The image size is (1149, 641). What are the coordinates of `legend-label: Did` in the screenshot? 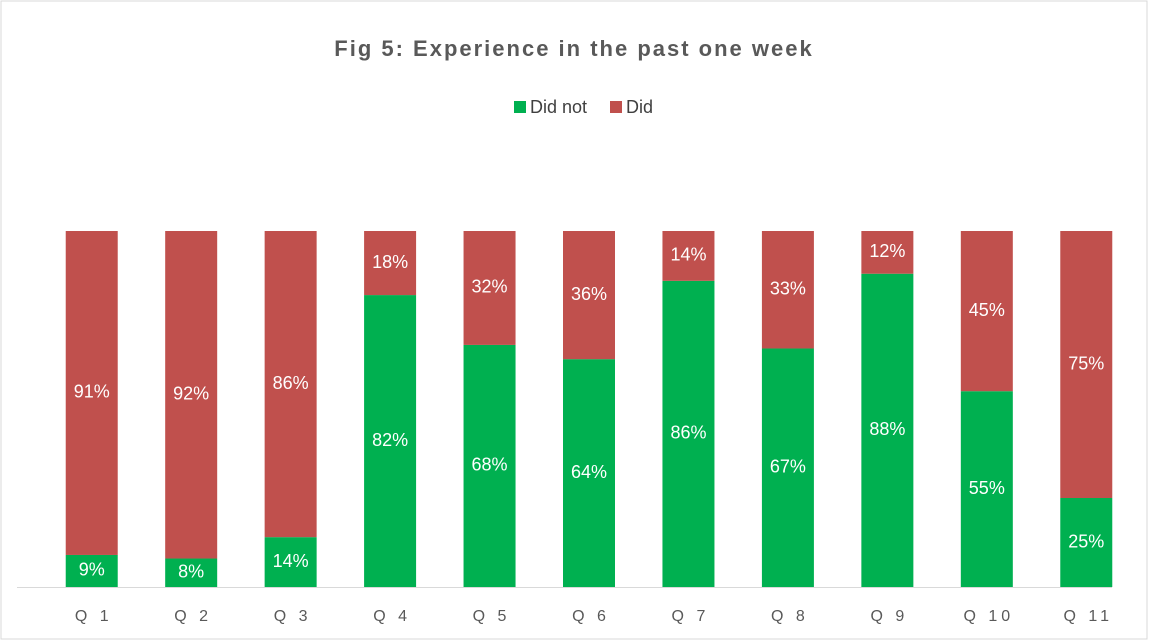 It's located at (639, 107).